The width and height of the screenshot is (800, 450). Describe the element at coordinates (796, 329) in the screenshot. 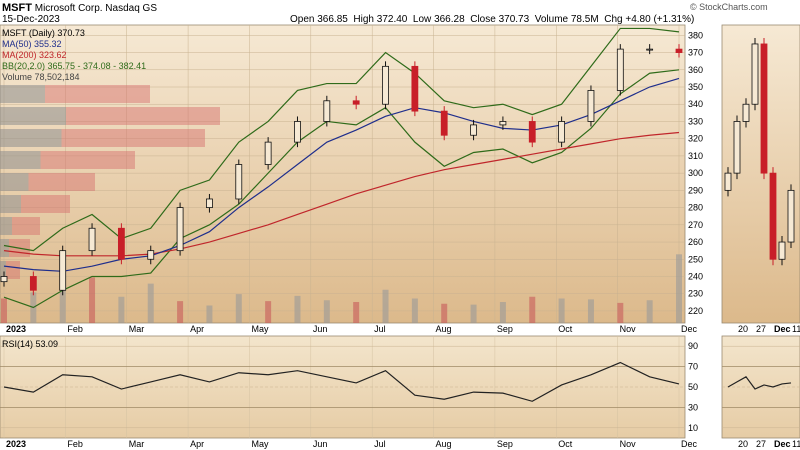

I see `weekly-x-label: 11` at that location.